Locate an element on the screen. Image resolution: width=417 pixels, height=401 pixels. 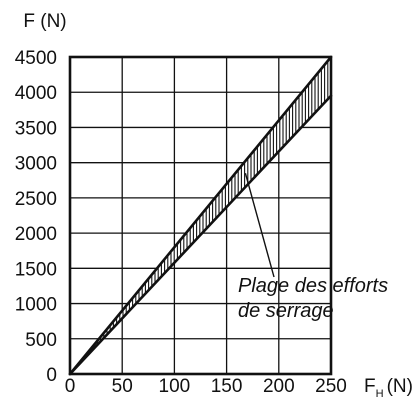
annotation: Plage des efforts de serrage is located at coordinates (313, 247).